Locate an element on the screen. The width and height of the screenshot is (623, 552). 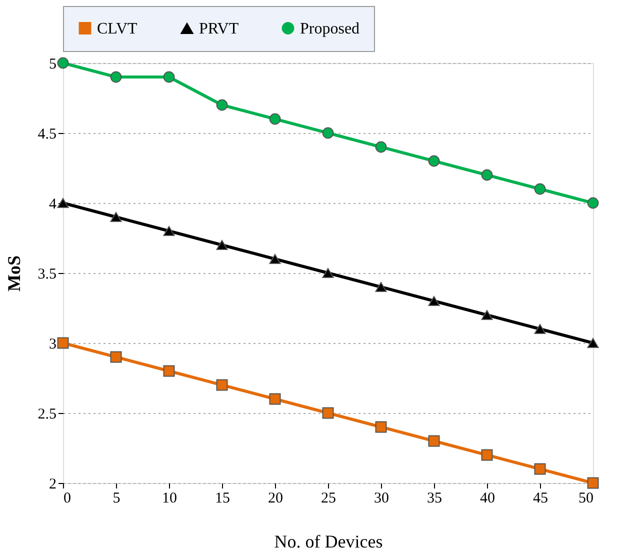
x-tick-label: 25 is located at coordinates (328, 498).